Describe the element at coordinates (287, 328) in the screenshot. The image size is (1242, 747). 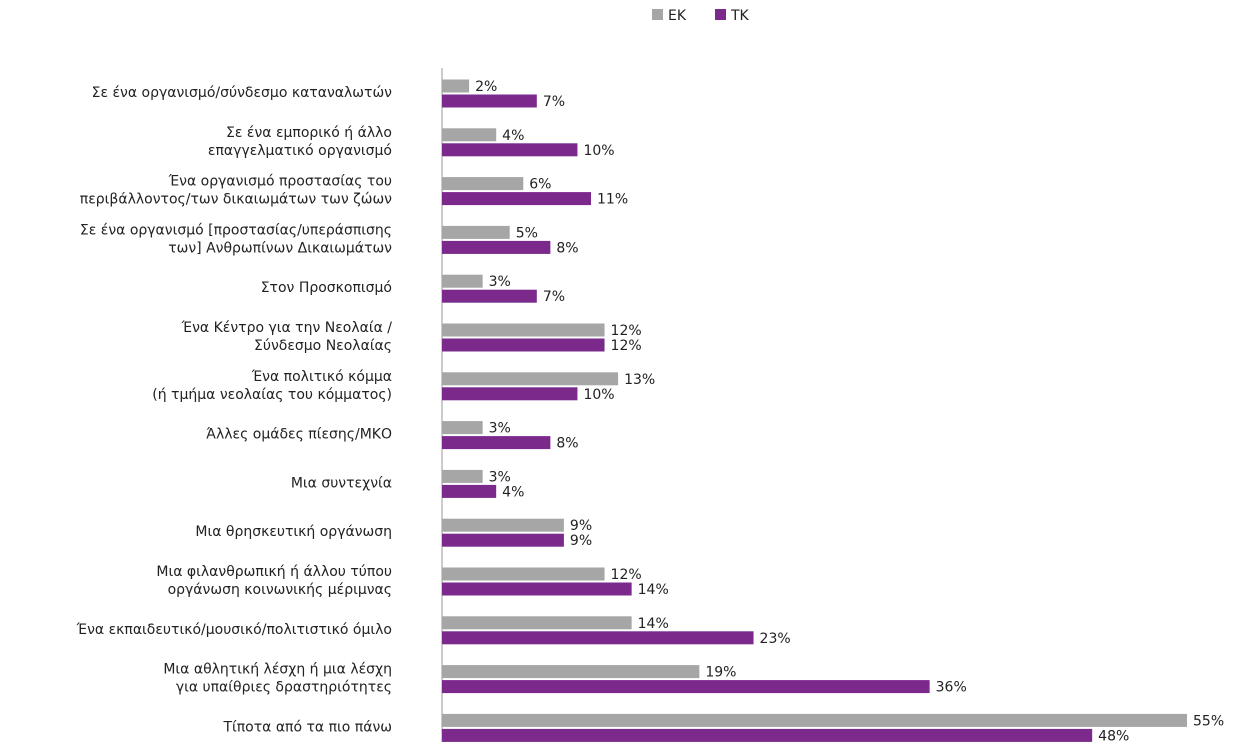
I see `category-label: Ένα Κέντρο για την Νεολαία /` at that location.